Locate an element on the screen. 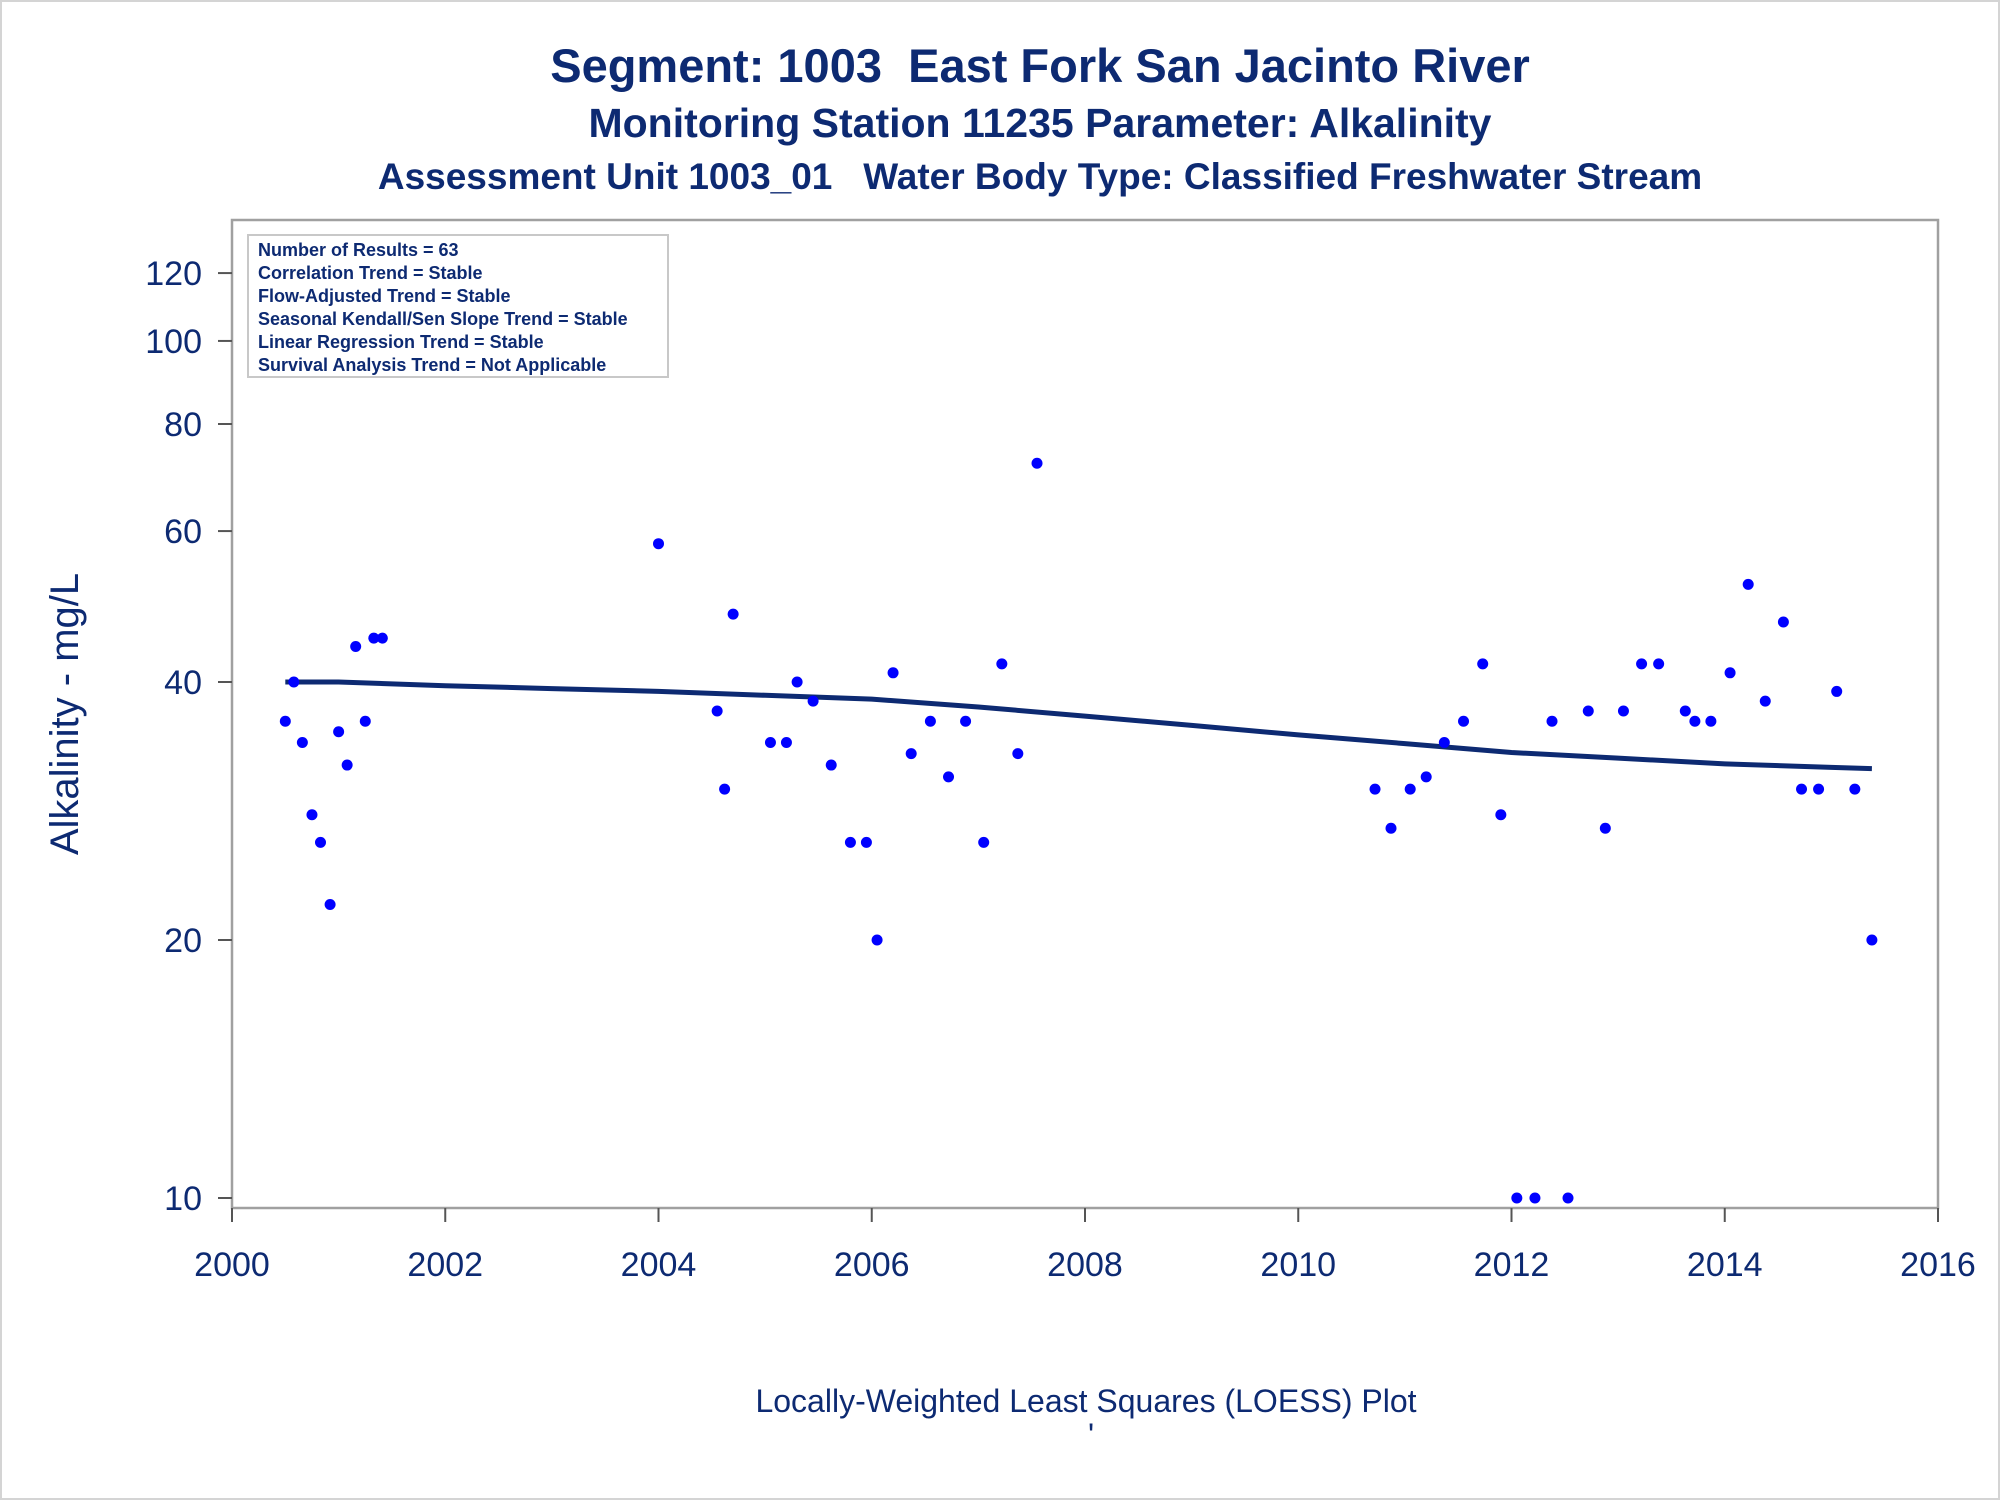 Image resolution: width=2000 pixels, height=1500 pixels. y-tick-label: 80 is located at coordinates (183, 425).